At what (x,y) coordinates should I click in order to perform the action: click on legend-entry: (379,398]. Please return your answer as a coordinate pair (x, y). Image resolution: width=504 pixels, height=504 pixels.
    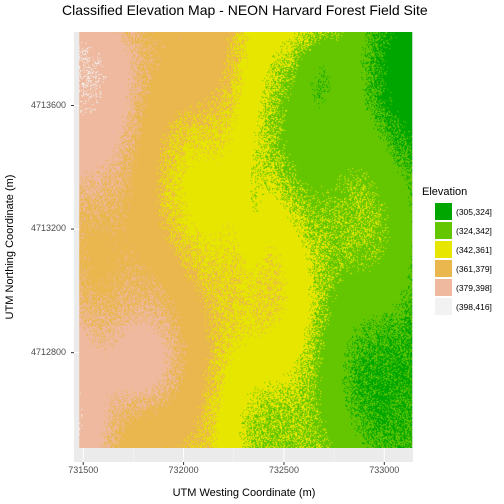
    Looking at the image, I should click on (456, 287).